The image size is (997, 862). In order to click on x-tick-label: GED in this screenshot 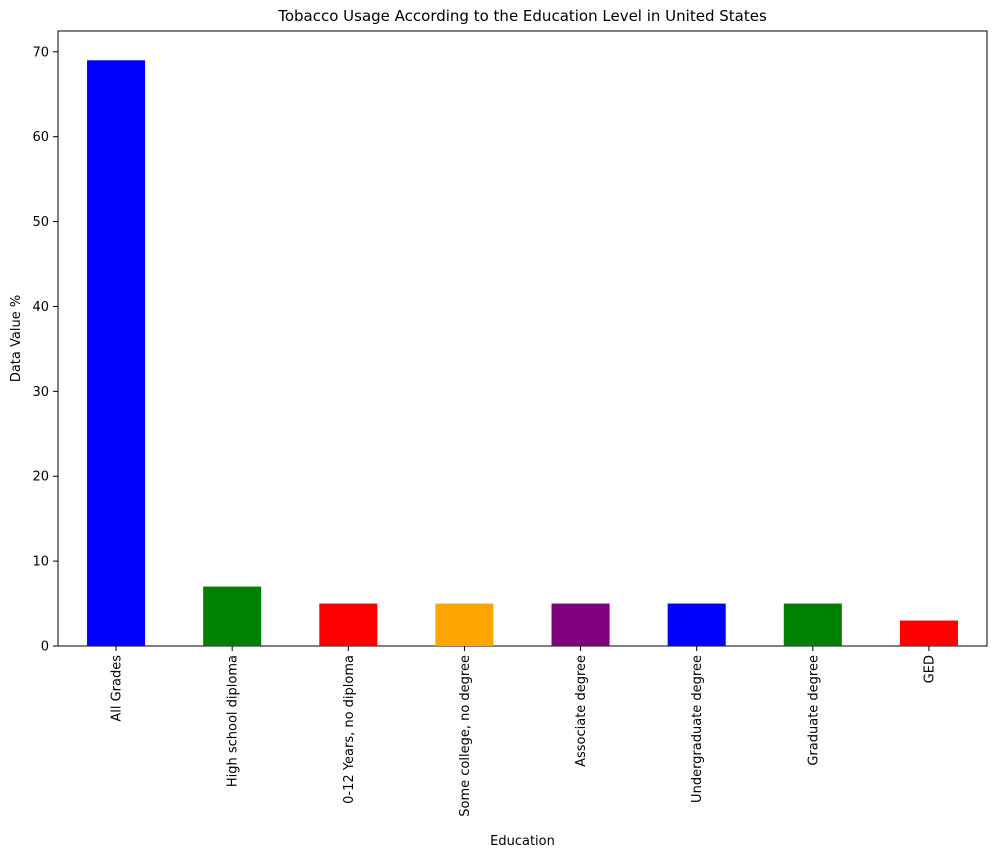, I will do `click(929, 669)`.